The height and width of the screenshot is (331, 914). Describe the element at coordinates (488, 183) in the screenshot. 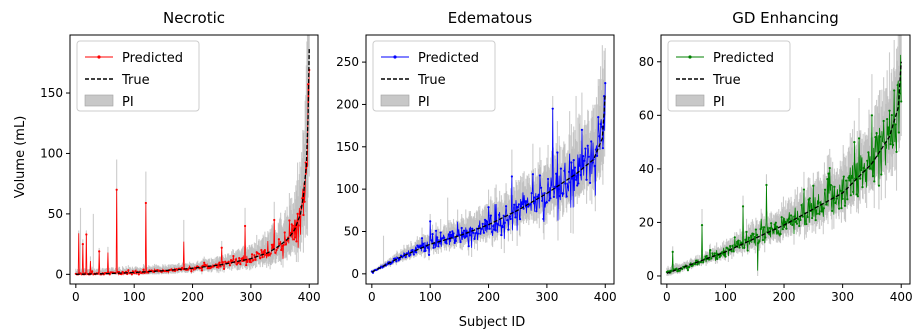

I see `true-series-line` at that location.